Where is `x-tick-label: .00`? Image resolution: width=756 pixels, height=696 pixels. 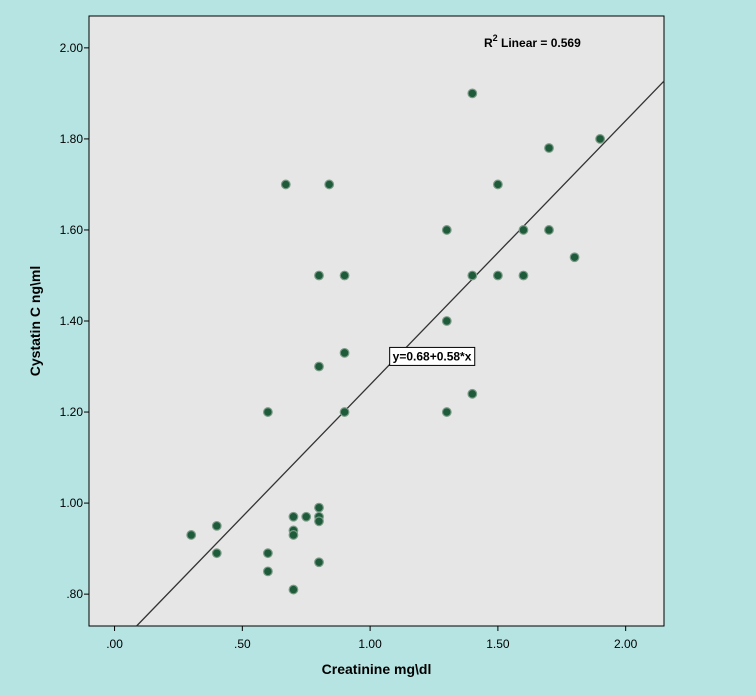
x-tick-label: .00 is located at coordinates (114, 644).